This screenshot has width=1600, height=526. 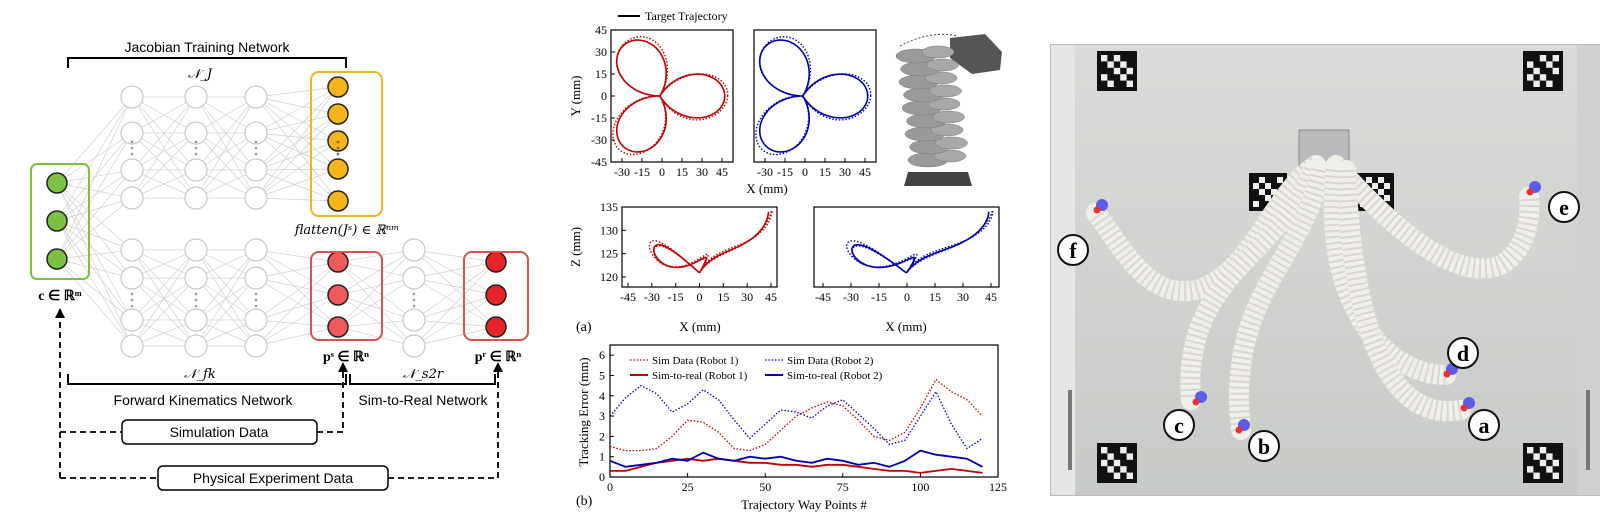 What do you see at coordinates (602, 457) in the screenshot?
I see `y-tick-label: 1` at bounding box center [602, 457].